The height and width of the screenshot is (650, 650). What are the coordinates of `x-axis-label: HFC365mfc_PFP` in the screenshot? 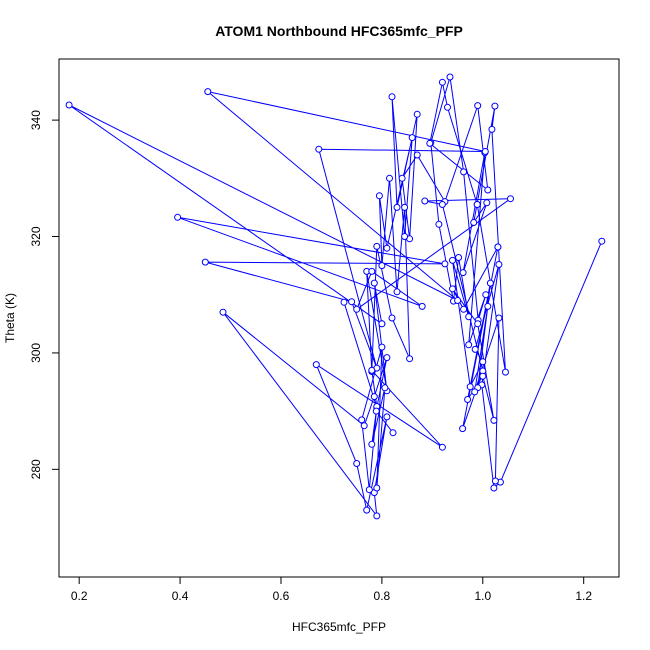 It's located at (339, 627).